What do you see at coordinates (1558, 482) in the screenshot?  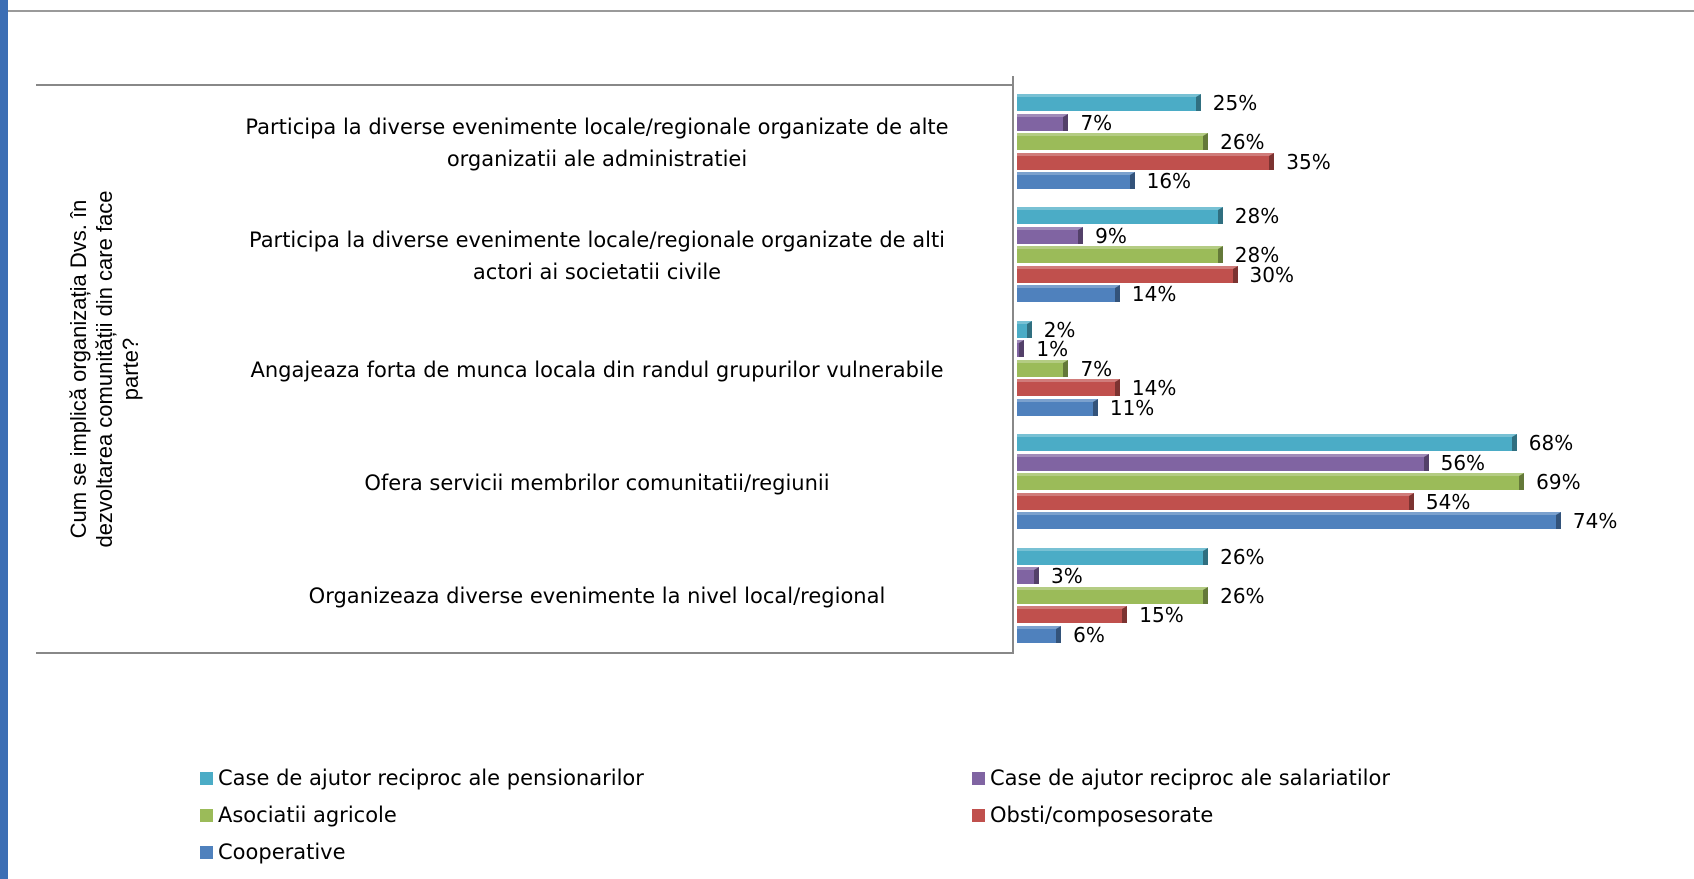 I see `value-label: 69%` at bounding box center [1558, 482].